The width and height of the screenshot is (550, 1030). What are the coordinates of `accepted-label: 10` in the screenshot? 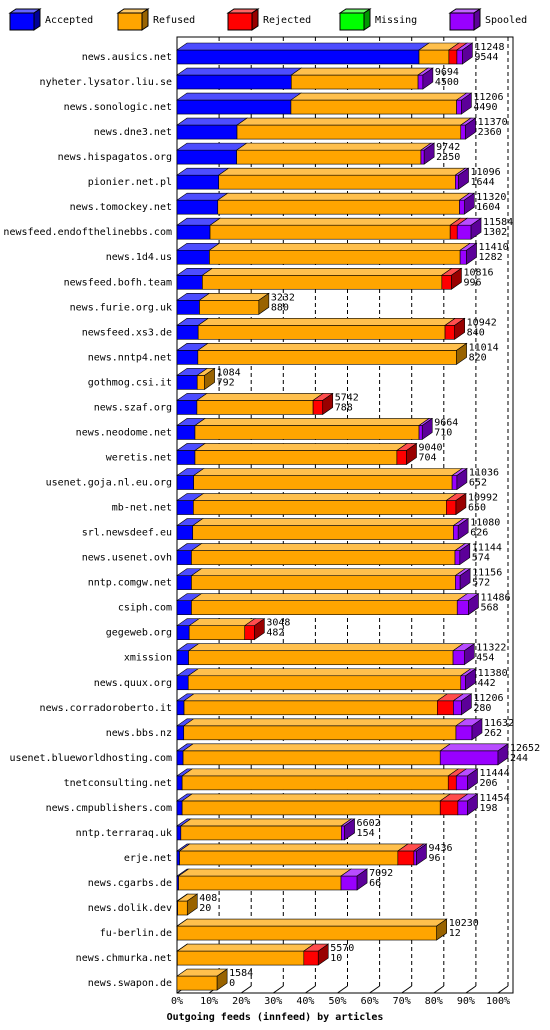 It's located at (336, 958).